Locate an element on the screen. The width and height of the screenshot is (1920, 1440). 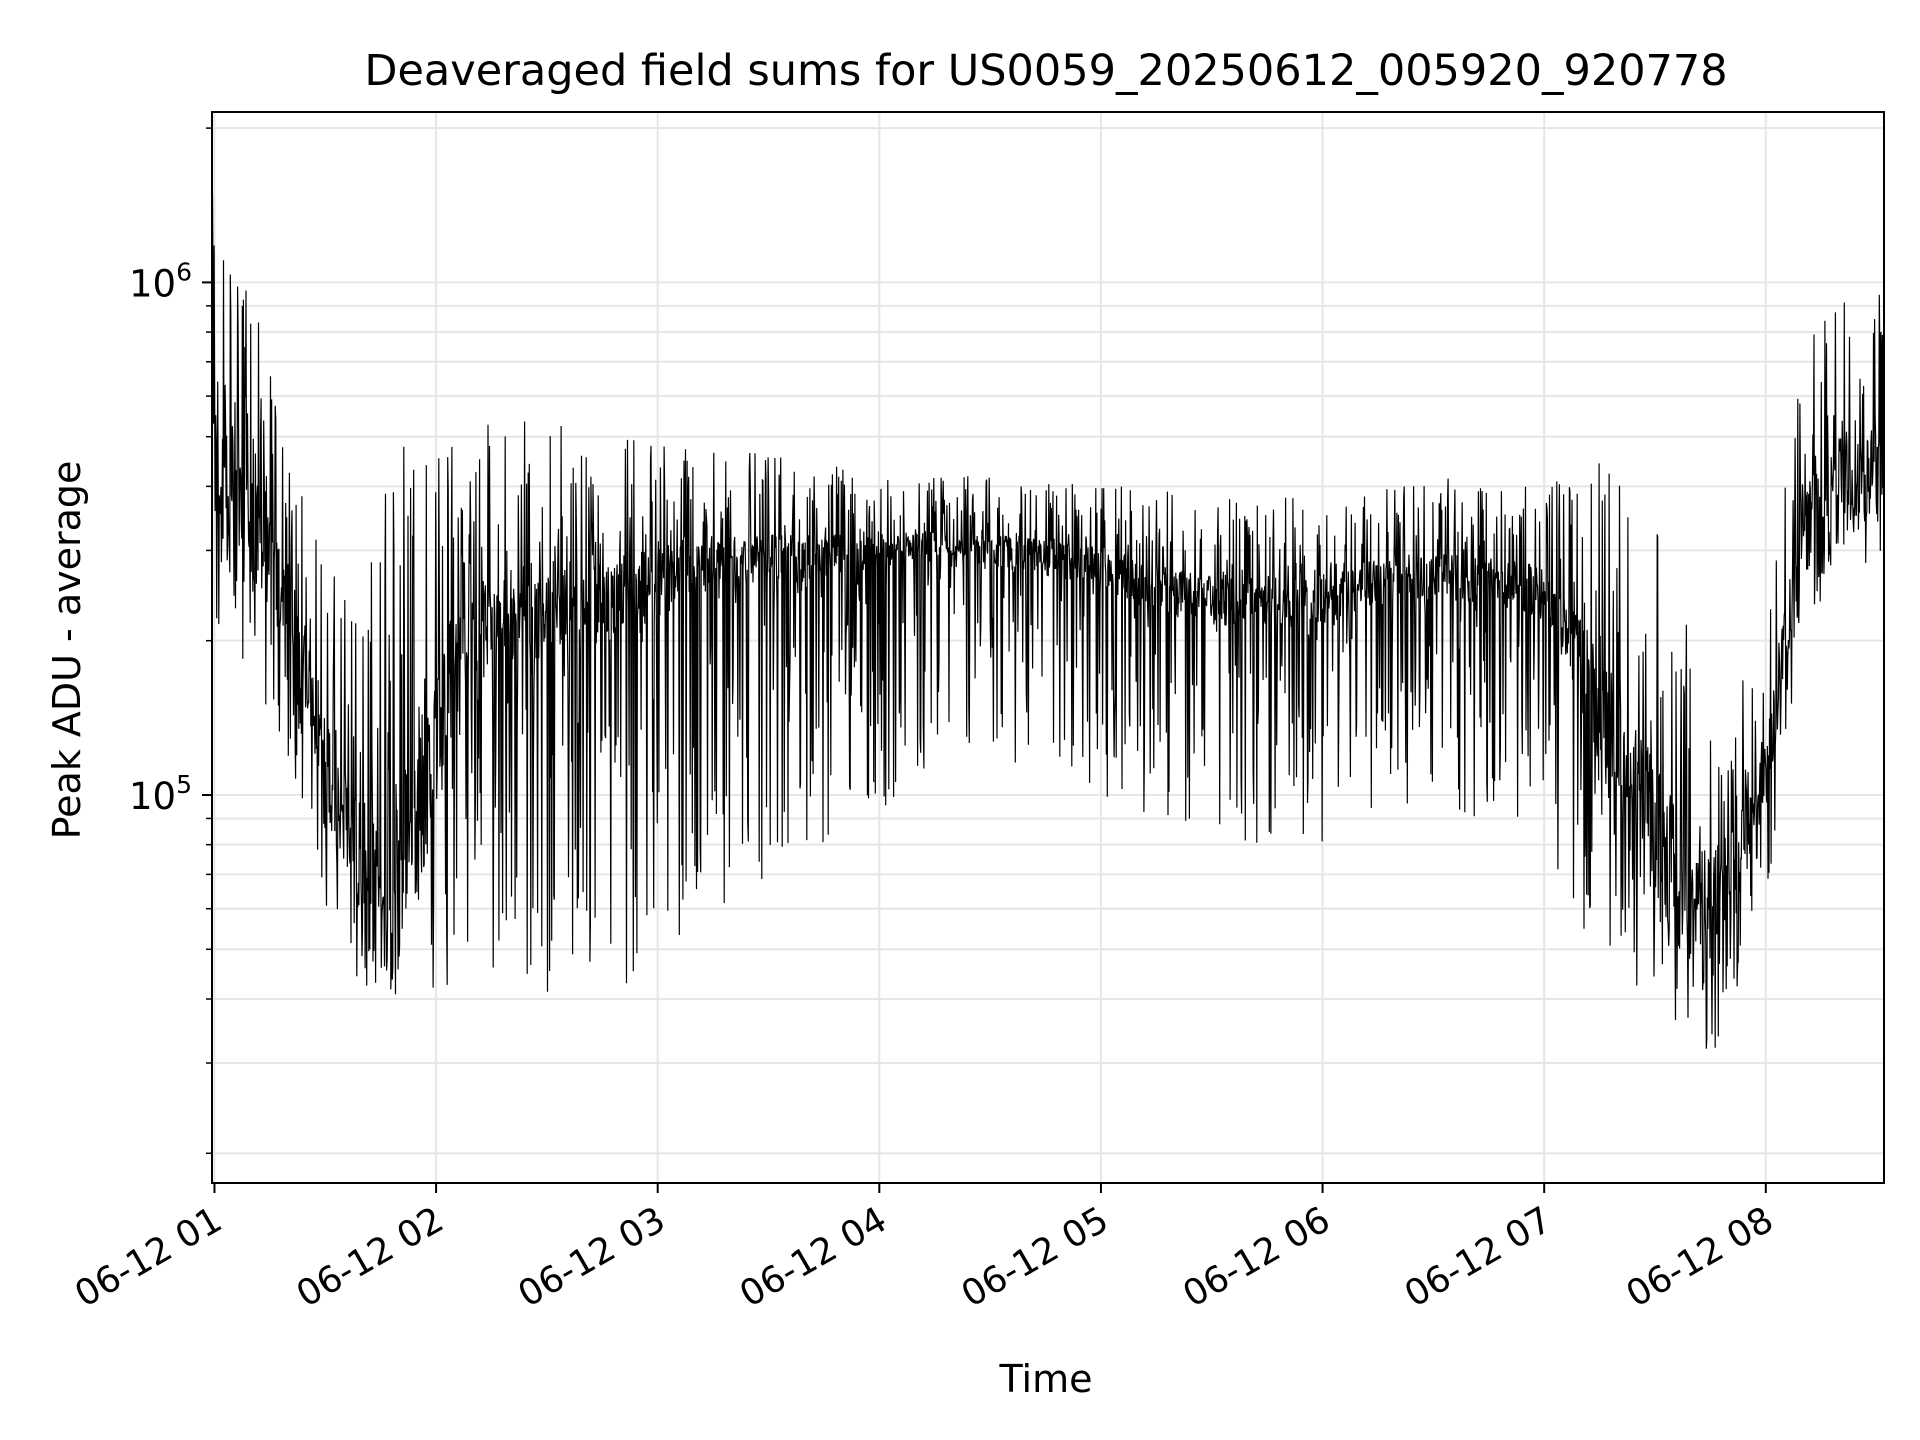
x-axis-label: Time is located at coordinates (1046, 1379).